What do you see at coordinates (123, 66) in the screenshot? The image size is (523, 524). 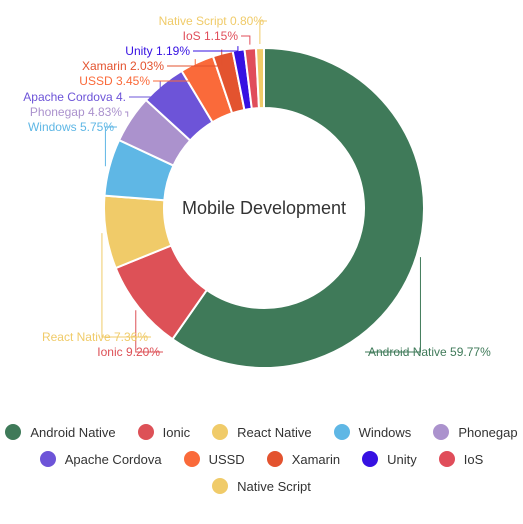 I see `label-xamarin: Xamarin 2.03%` at bounding box center [123, 66].